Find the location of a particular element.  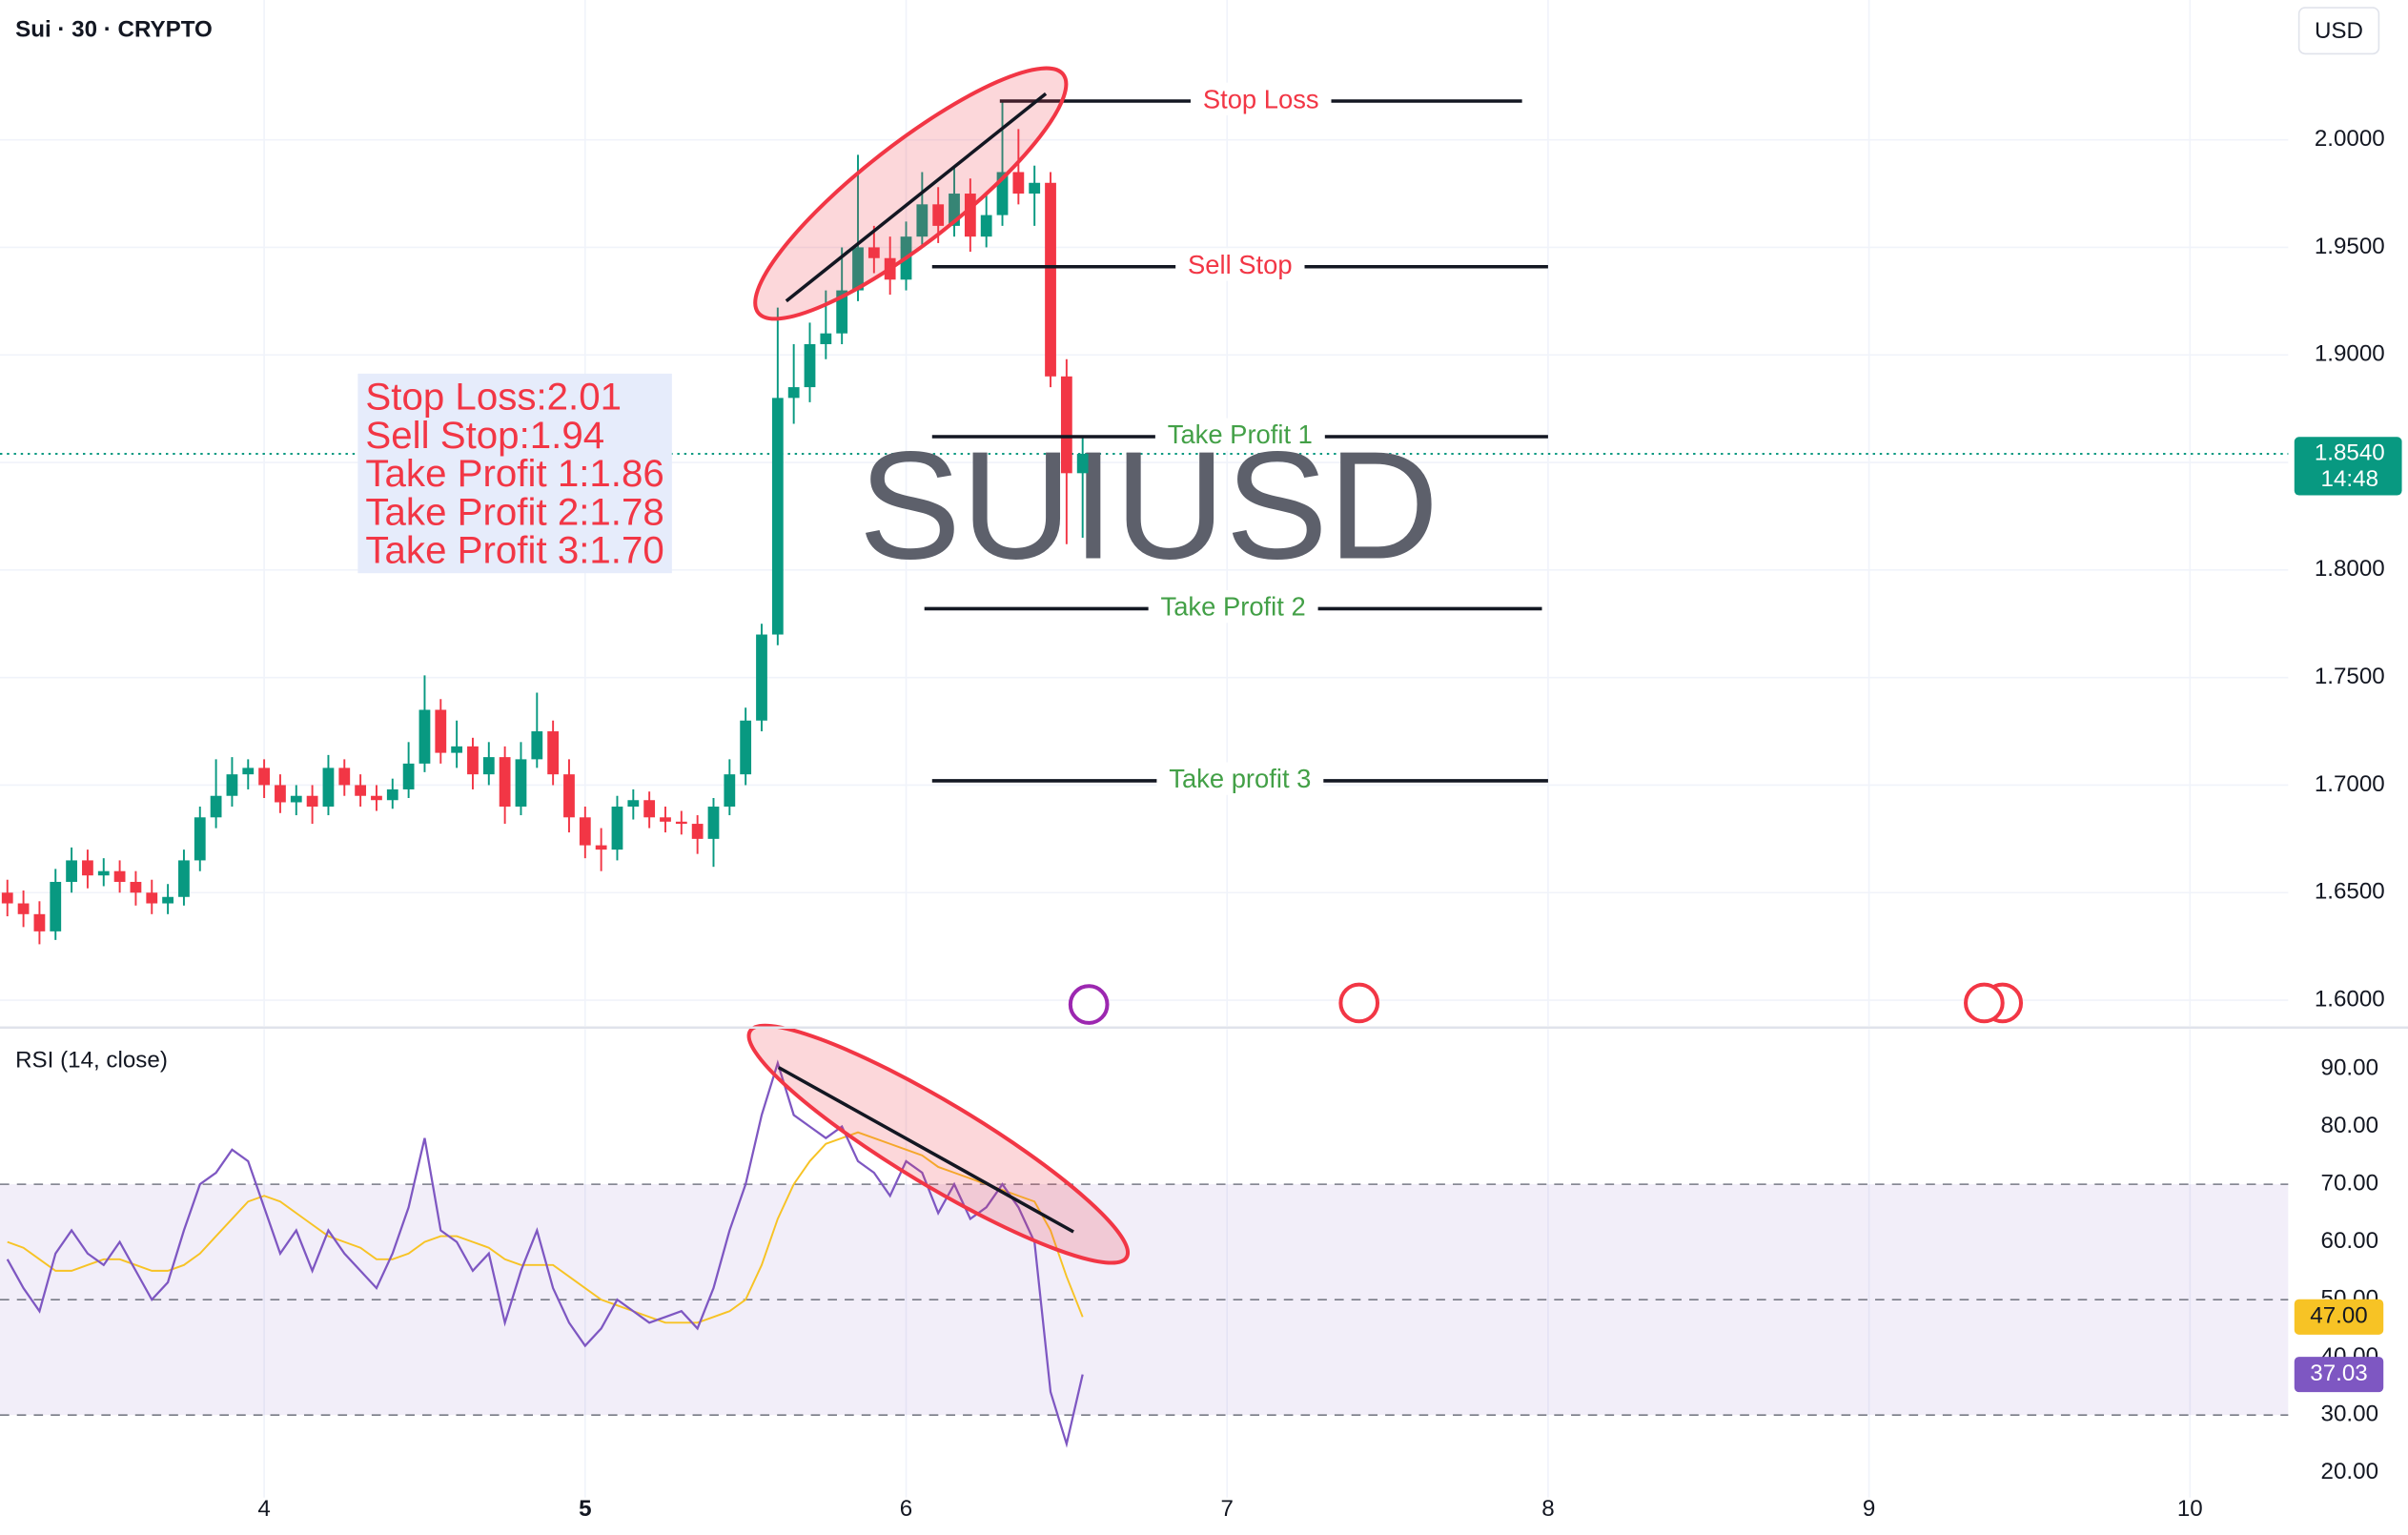

currency: USD is located at coordinates (2339, 31).